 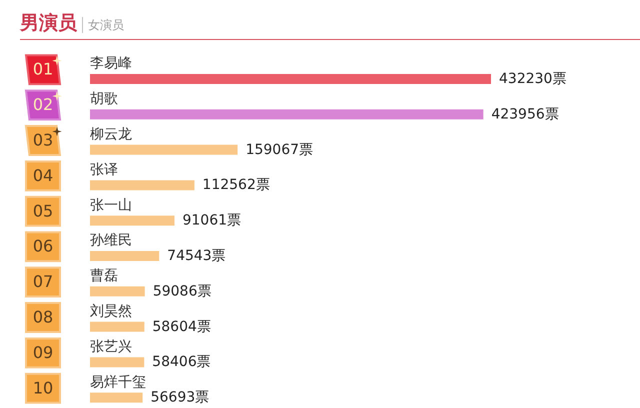 I want to click on chart-title: 男演员, so click(x=48, y=23).